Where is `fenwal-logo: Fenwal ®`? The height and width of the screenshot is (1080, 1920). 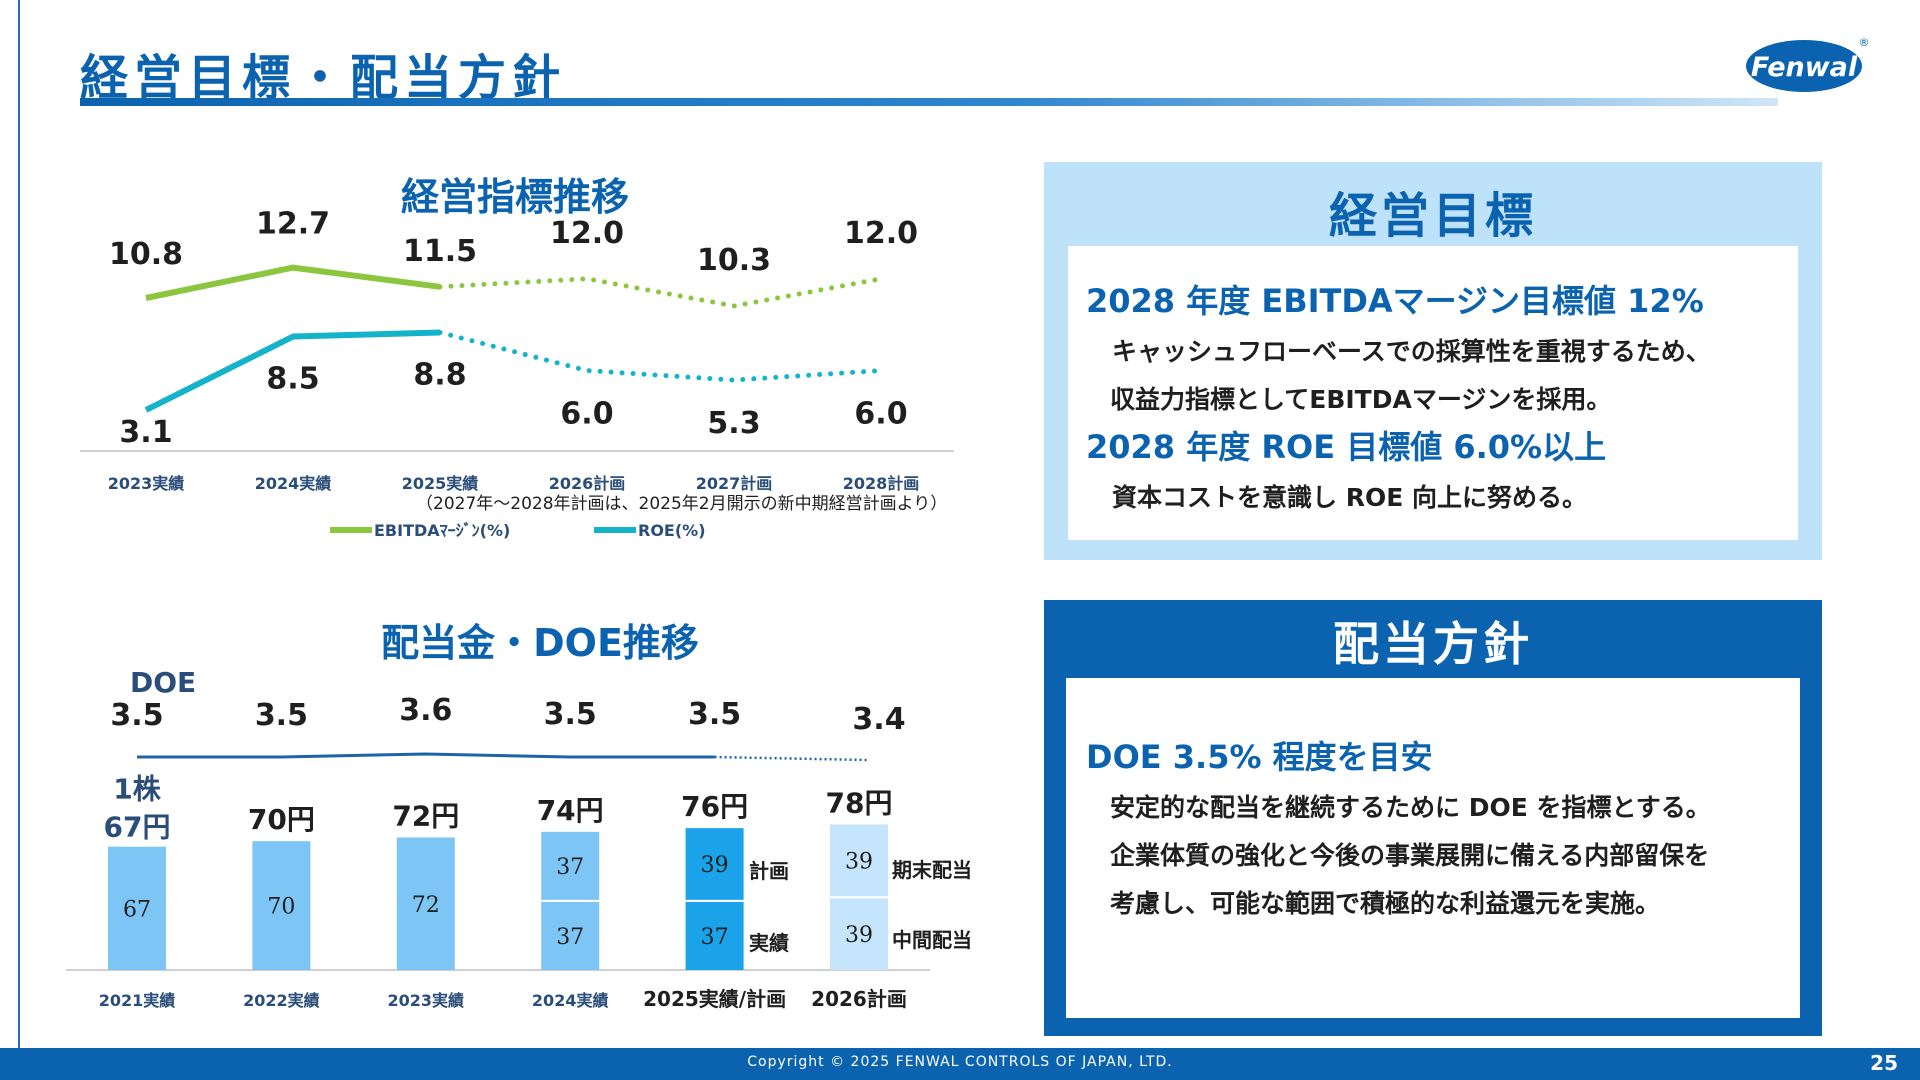 fenwal-logo: Fenwal ® is located at coordinates (1808, 64).